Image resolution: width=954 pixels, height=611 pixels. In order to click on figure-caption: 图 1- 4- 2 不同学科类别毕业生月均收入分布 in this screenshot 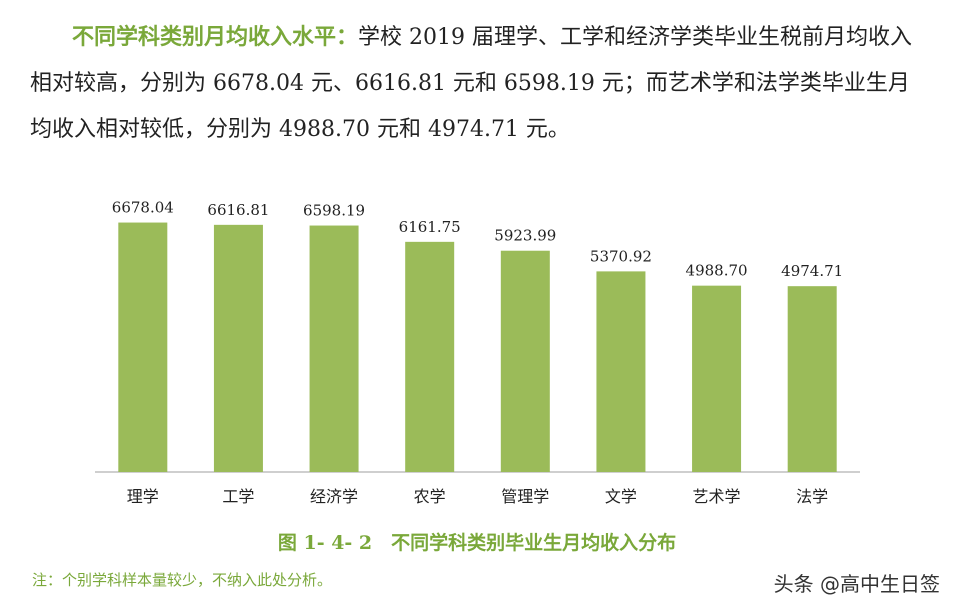, I will do `click(477, 543)`.